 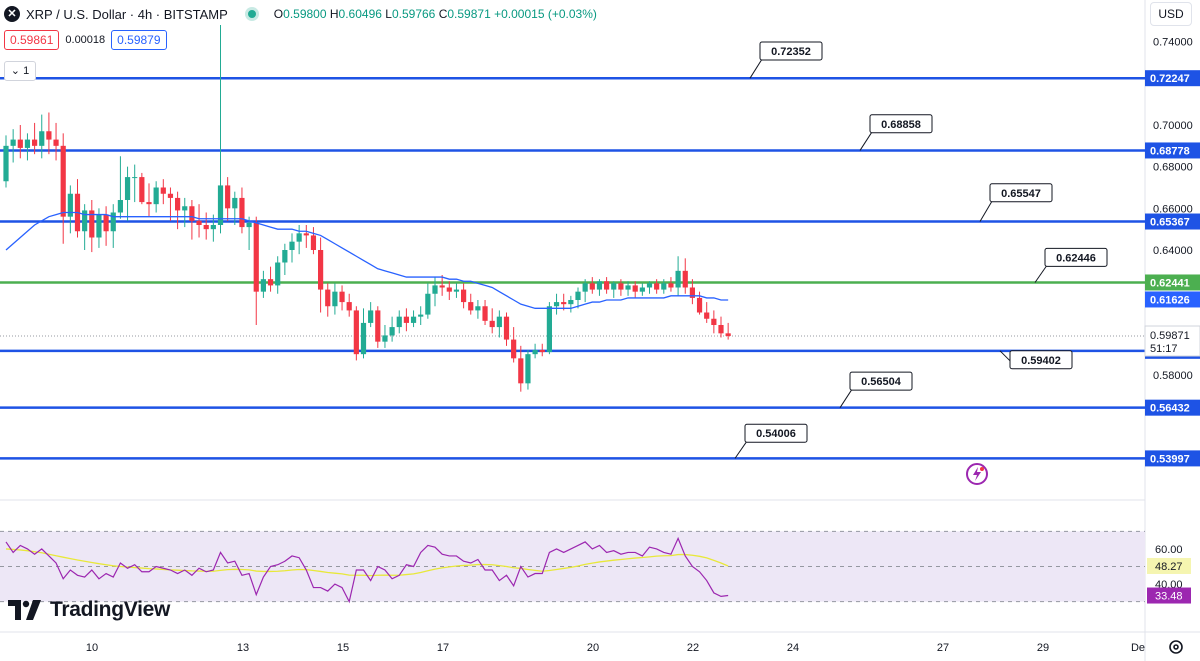 I want to click on tradingview-logo-icon, so click(x=24, y=610).